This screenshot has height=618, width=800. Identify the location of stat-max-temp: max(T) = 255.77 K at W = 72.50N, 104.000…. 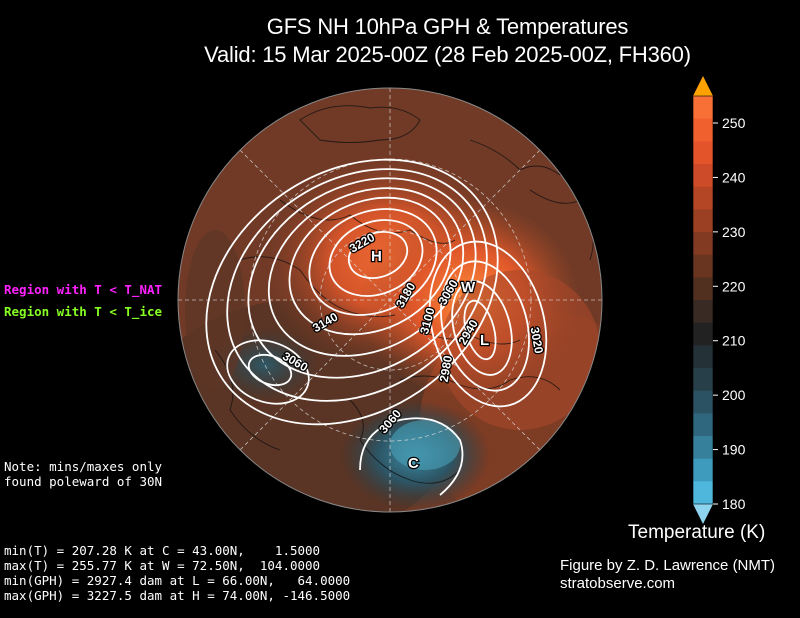
(162, 565).